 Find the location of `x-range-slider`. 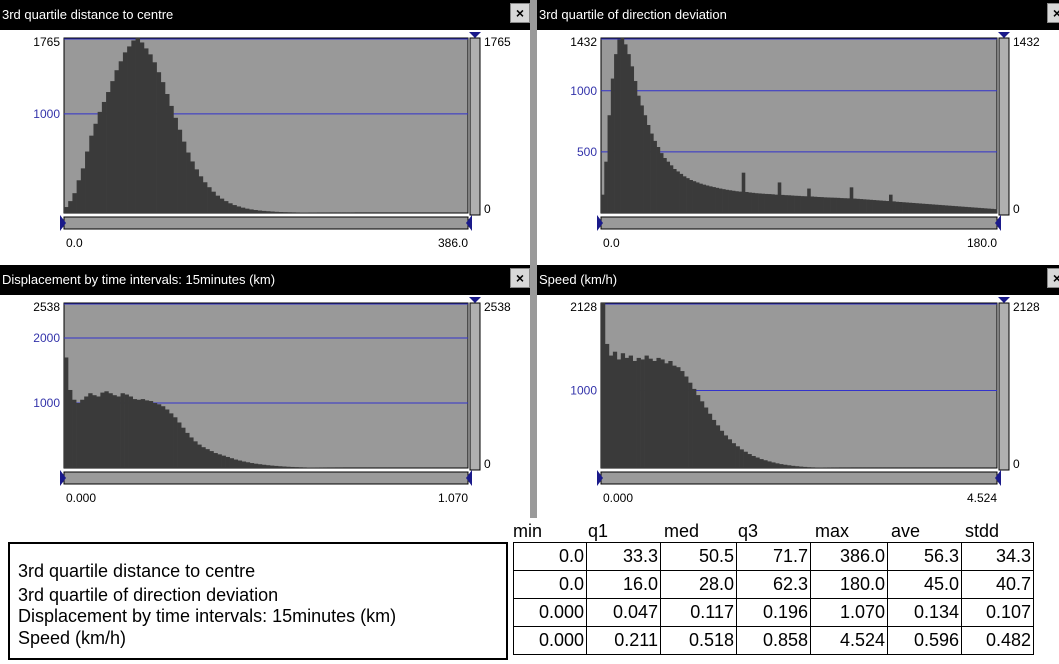

x-range-slider is located at coordinates (266, 478).